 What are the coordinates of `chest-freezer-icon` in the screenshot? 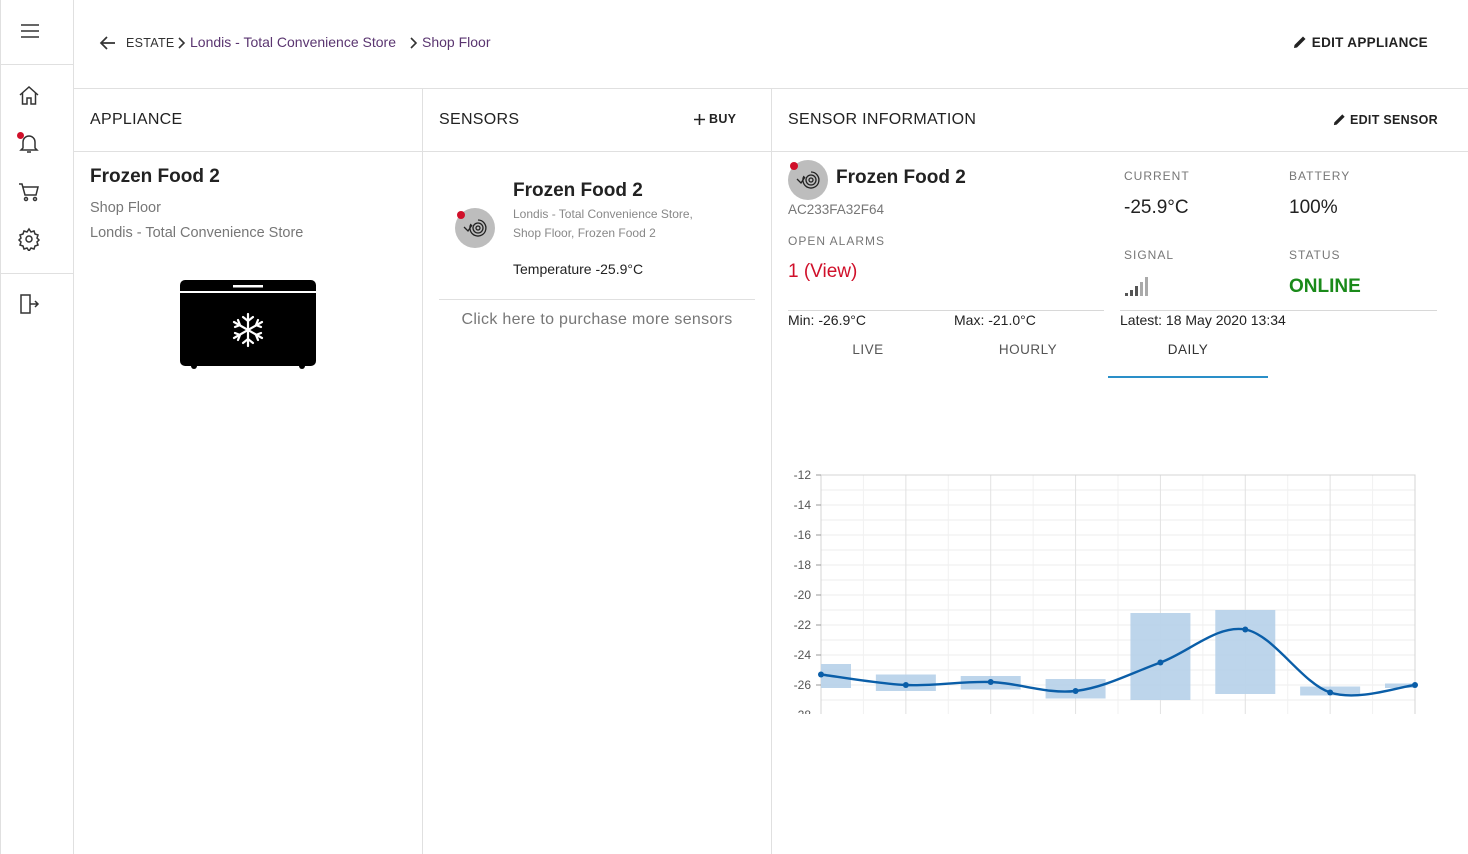 It's located at (248, 327).